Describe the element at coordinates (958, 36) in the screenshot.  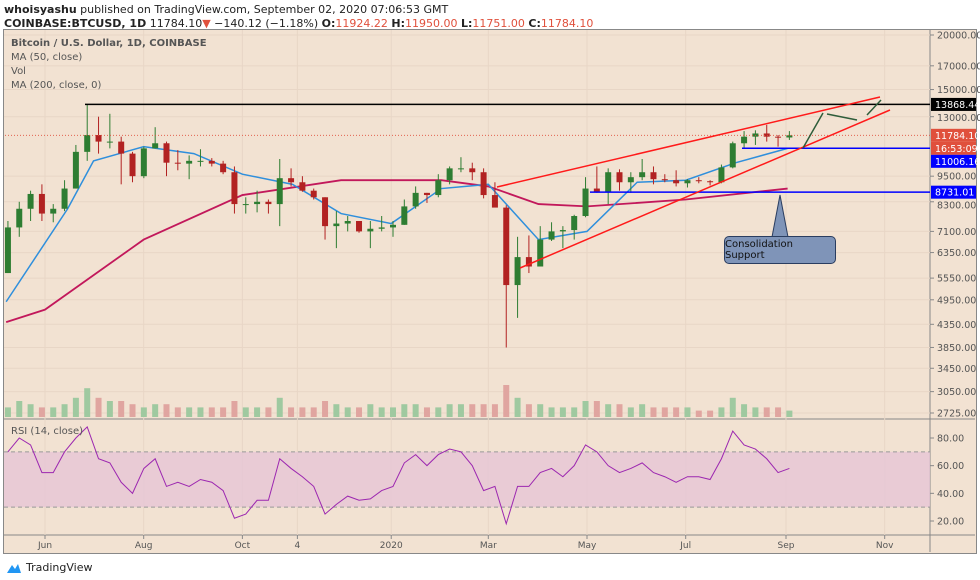
I see `y-tick-label: 20000.00` at that location.